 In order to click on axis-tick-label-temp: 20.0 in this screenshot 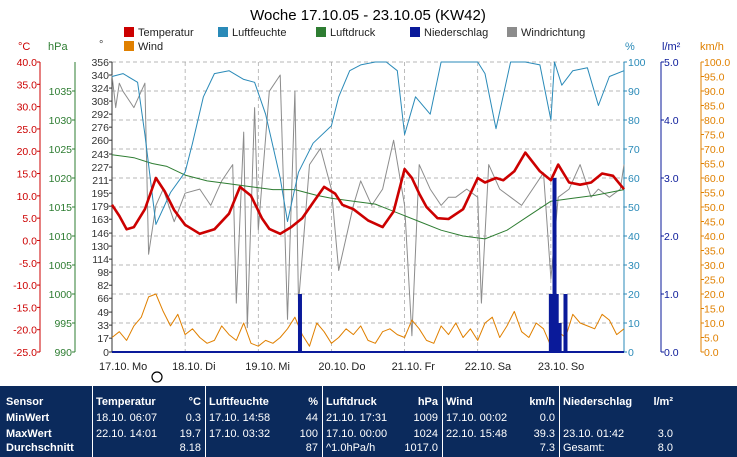, I will do `click(27, 152)`.